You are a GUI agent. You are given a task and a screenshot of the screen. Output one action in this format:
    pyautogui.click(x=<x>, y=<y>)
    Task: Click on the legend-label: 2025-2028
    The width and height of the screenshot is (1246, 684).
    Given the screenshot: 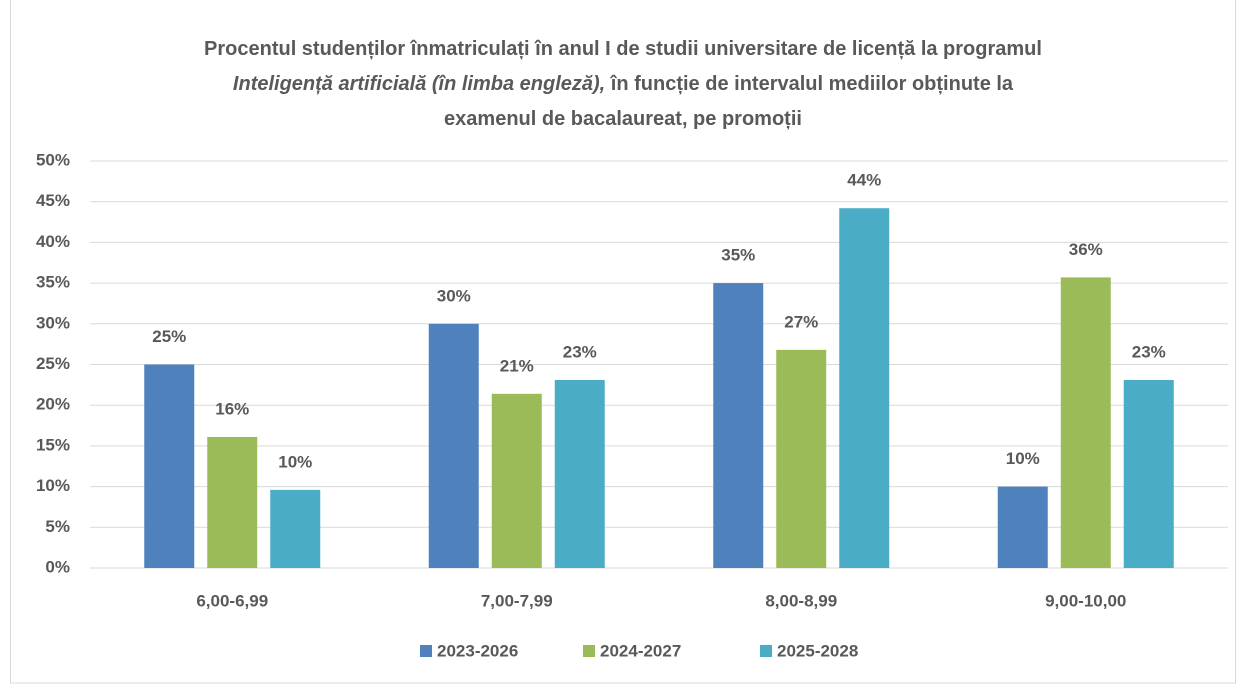 What is the action you would take?
    pyautogui.click(x=817, y=650)
    